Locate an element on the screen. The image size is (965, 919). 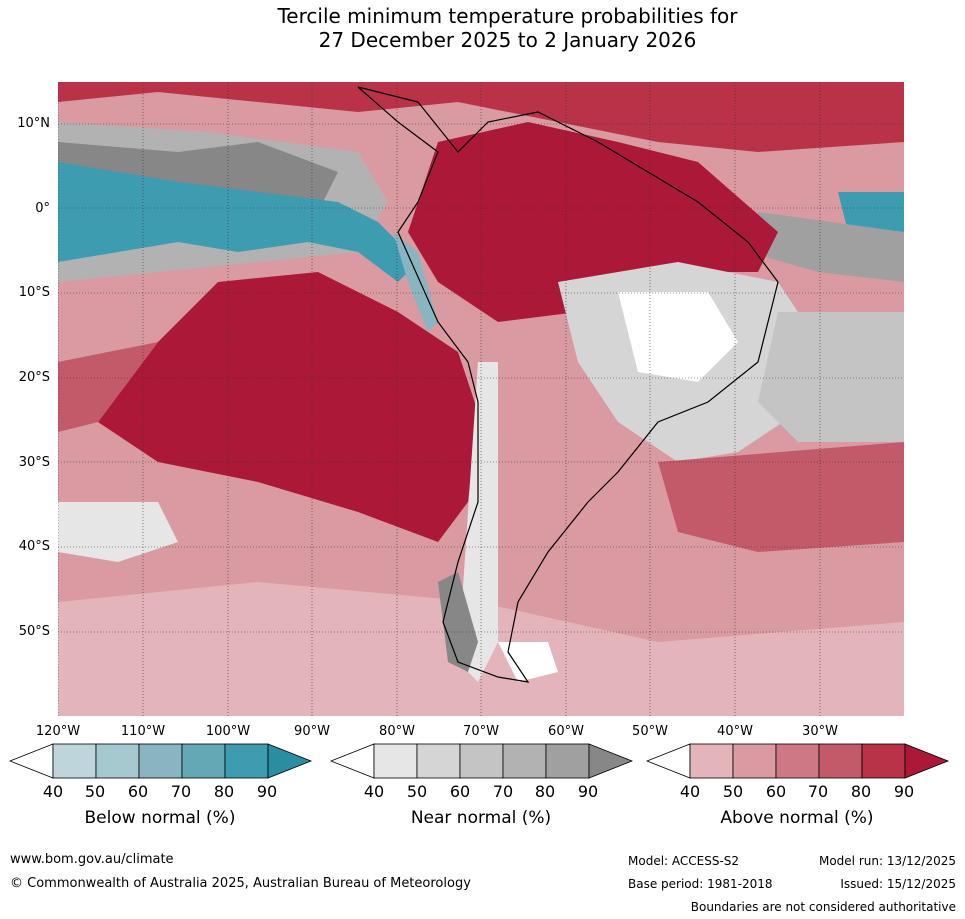
pacific-mid-patch is located at coordinates (108, 387).